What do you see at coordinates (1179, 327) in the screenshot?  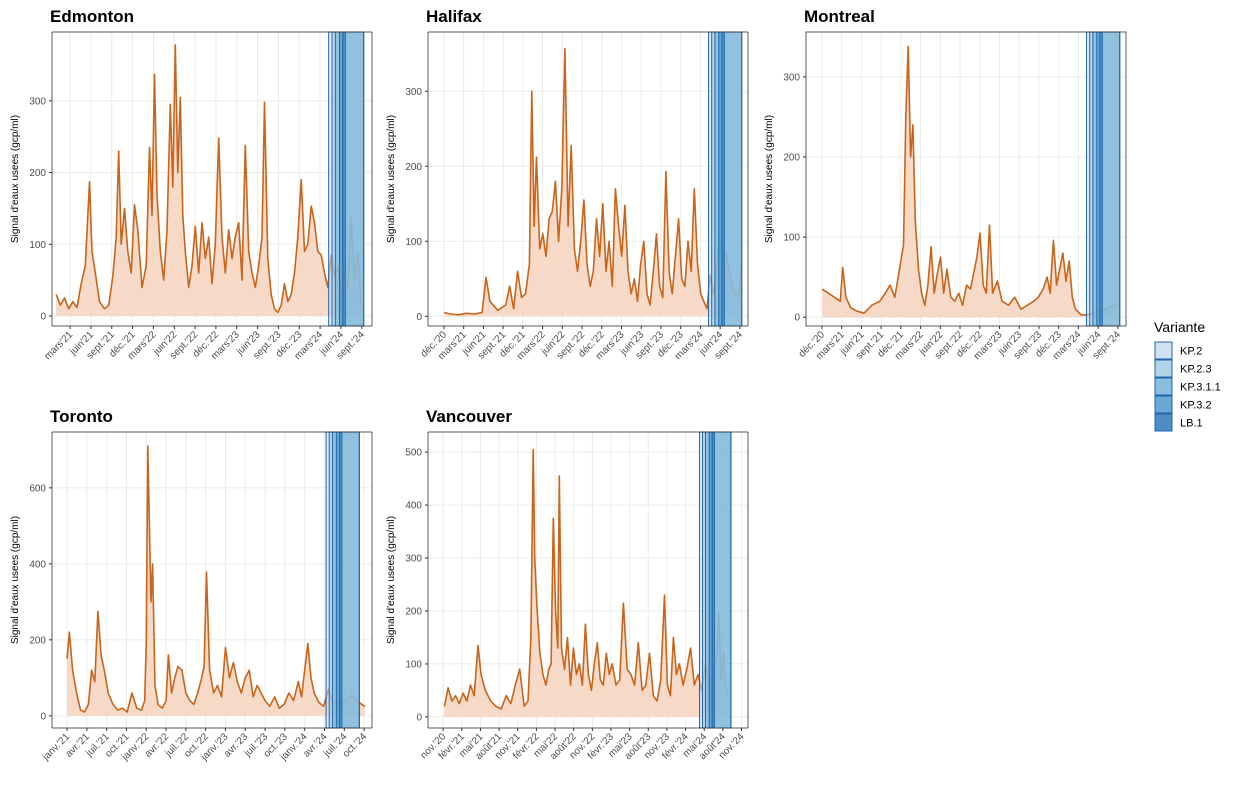 I see `legend-title: Variante` at bounding box center [1179, 327].